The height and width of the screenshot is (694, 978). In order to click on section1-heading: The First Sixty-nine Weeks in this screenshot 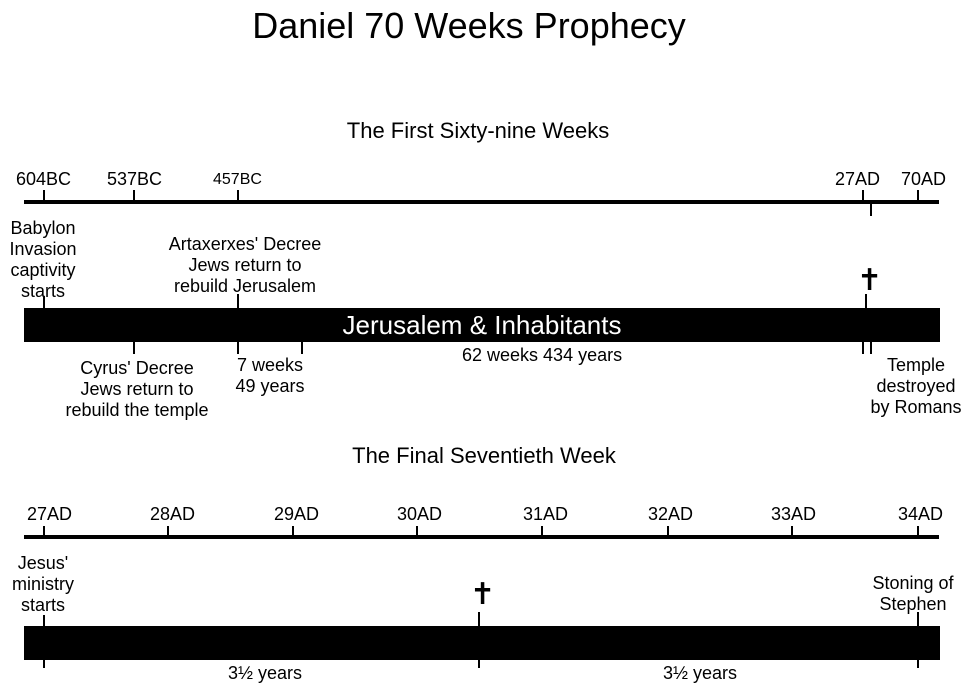, I will do `click(478, 130)`.